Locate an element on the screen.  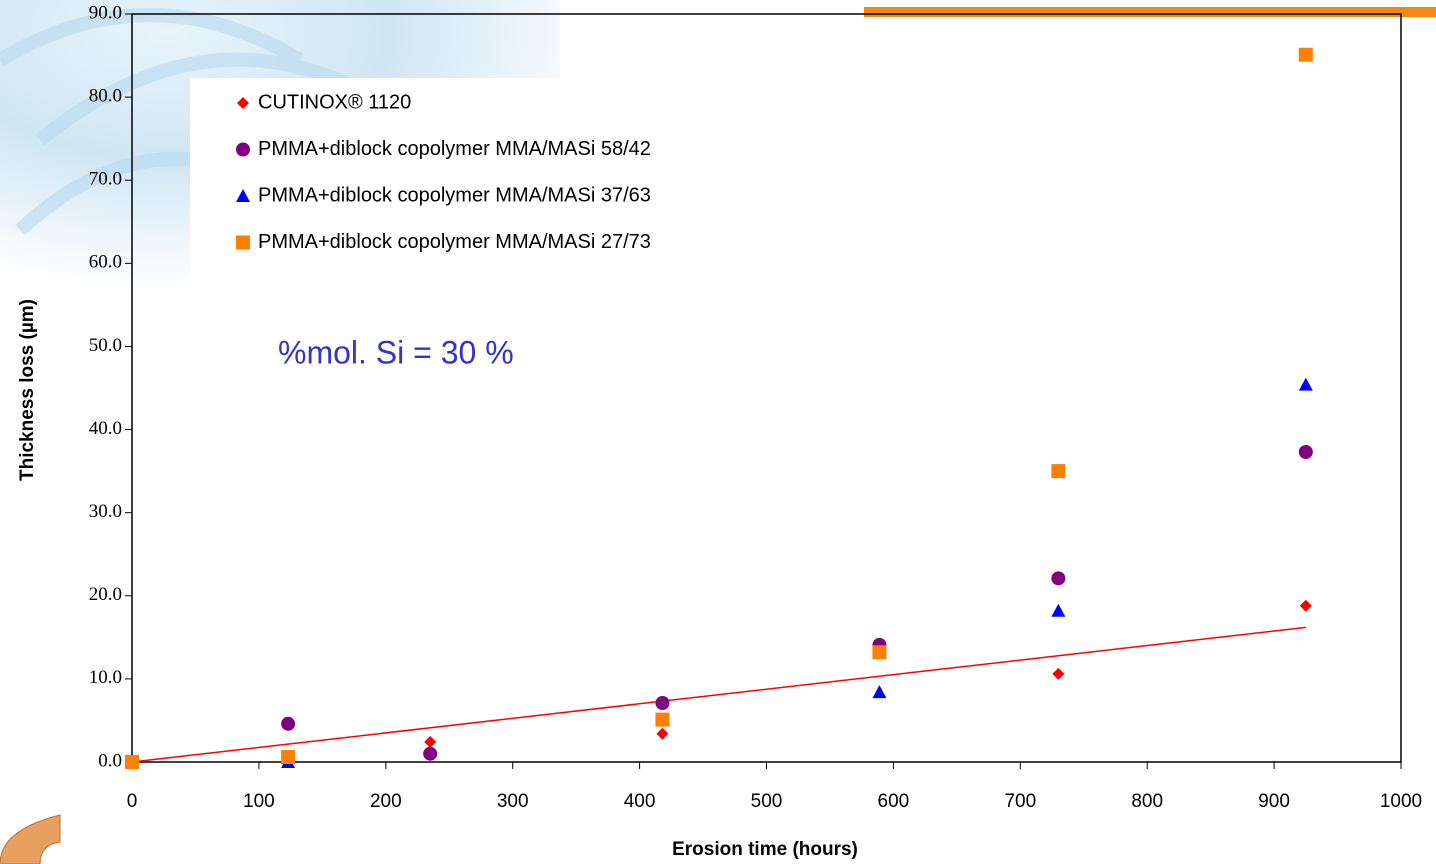
annotation: %mol. Si = 30 % is located at coordinates (396, 352).